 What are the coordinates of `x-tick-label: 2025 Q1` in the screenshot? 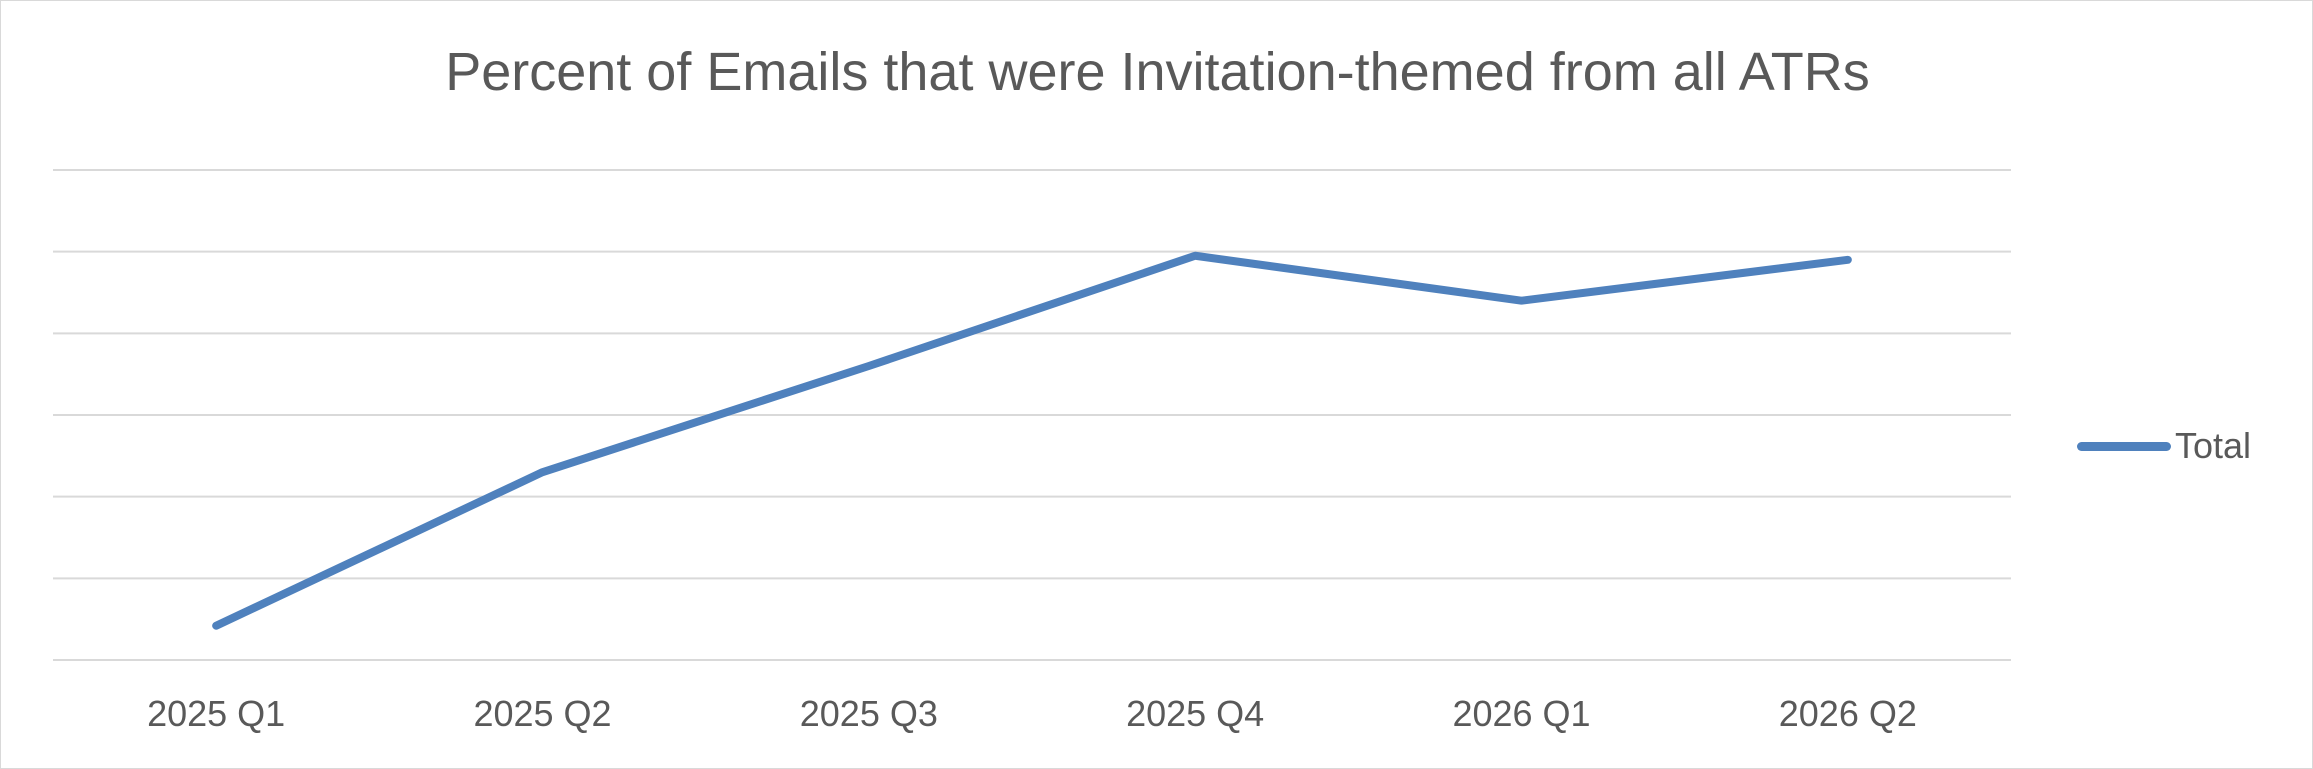 It's located at (216, 713).